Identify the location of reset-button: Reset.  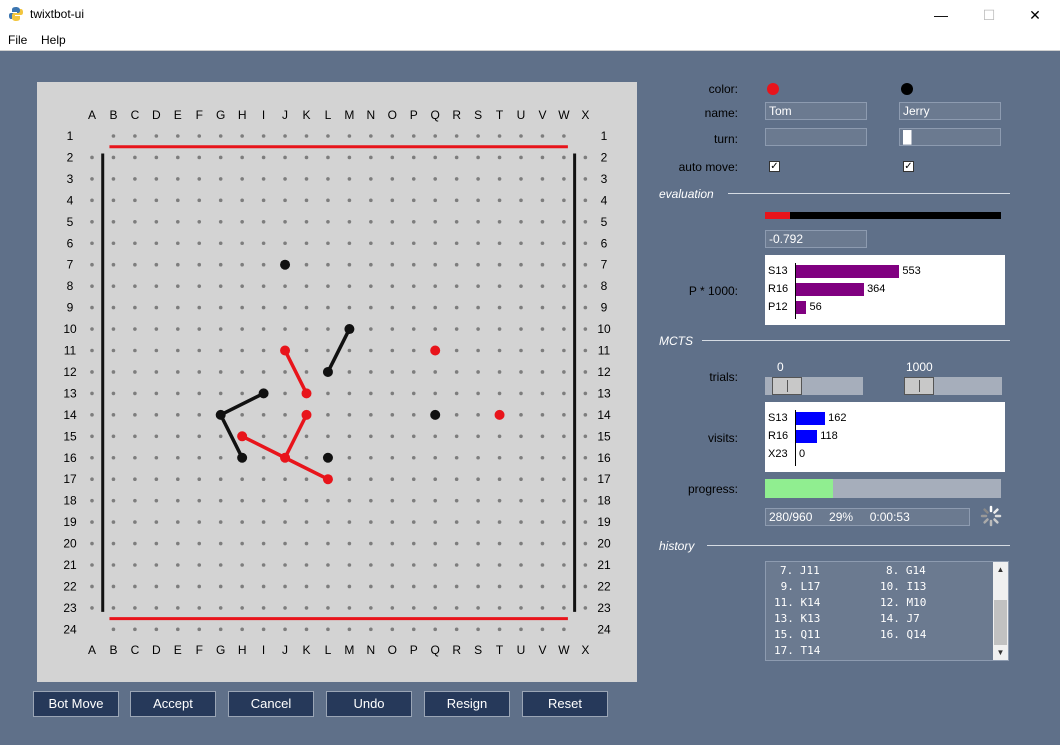
(565, 704).